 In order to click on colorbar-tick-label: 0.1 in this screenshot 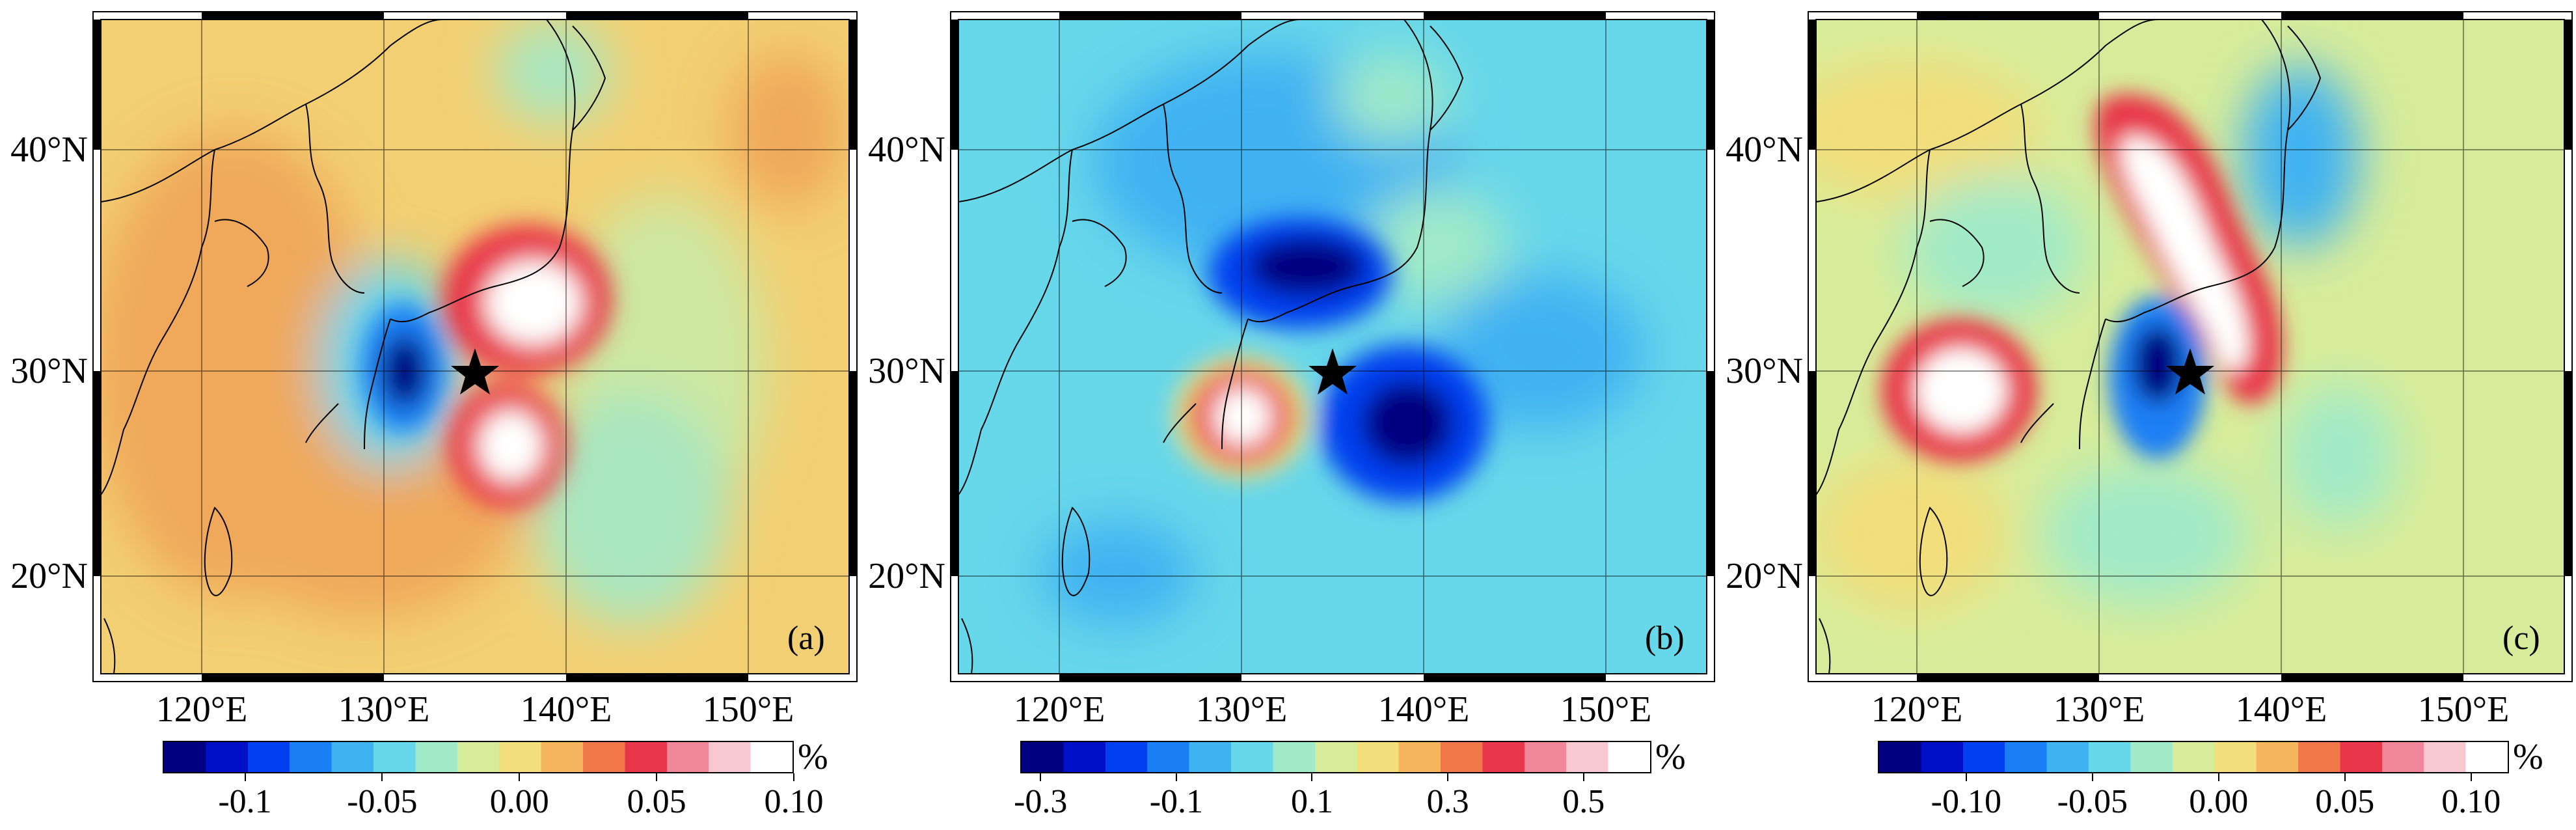, I will do `click(1312, 801)`.